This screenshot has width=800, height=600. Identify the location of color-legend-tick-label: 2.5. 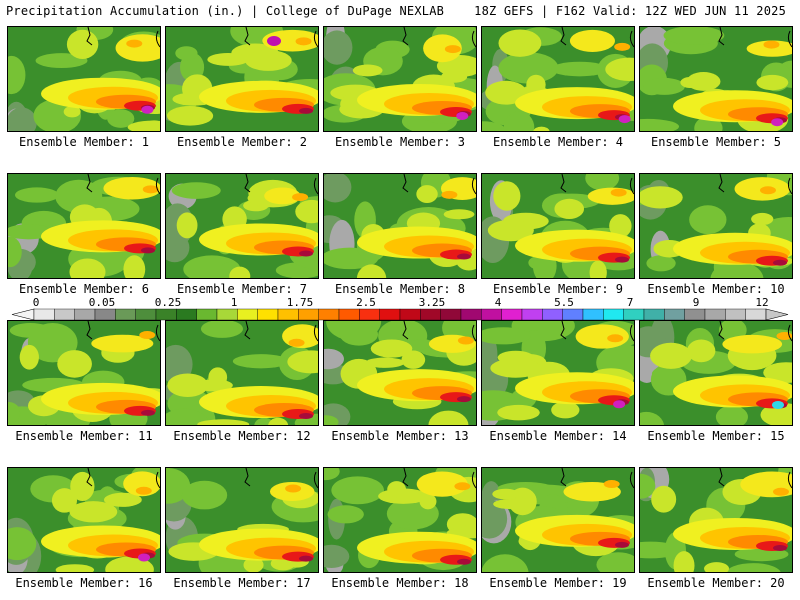
(366, 302).